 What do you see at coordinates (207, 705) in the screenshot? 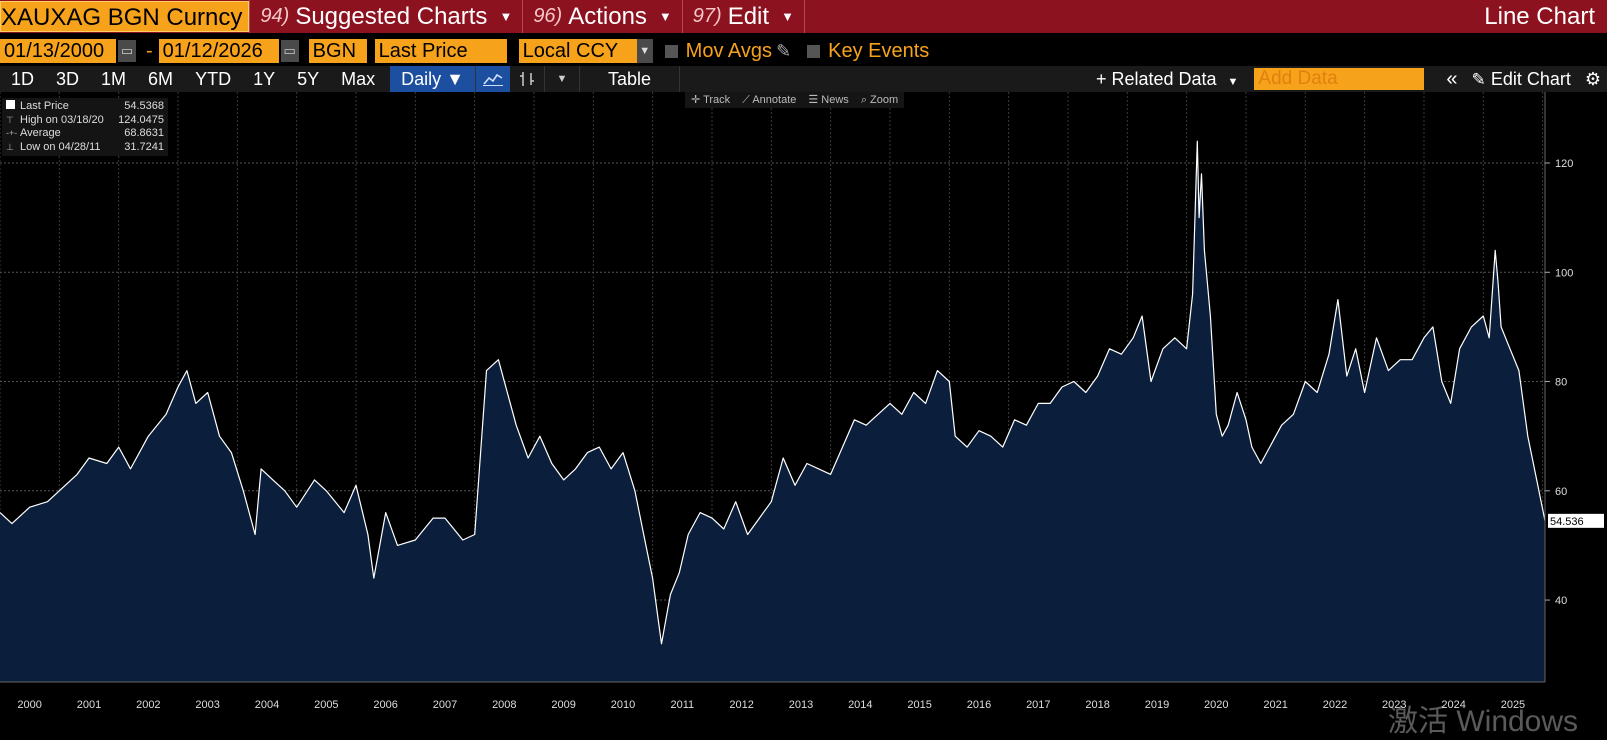
I see `x-tick-label: 2003` at bounding box center [207, 705].